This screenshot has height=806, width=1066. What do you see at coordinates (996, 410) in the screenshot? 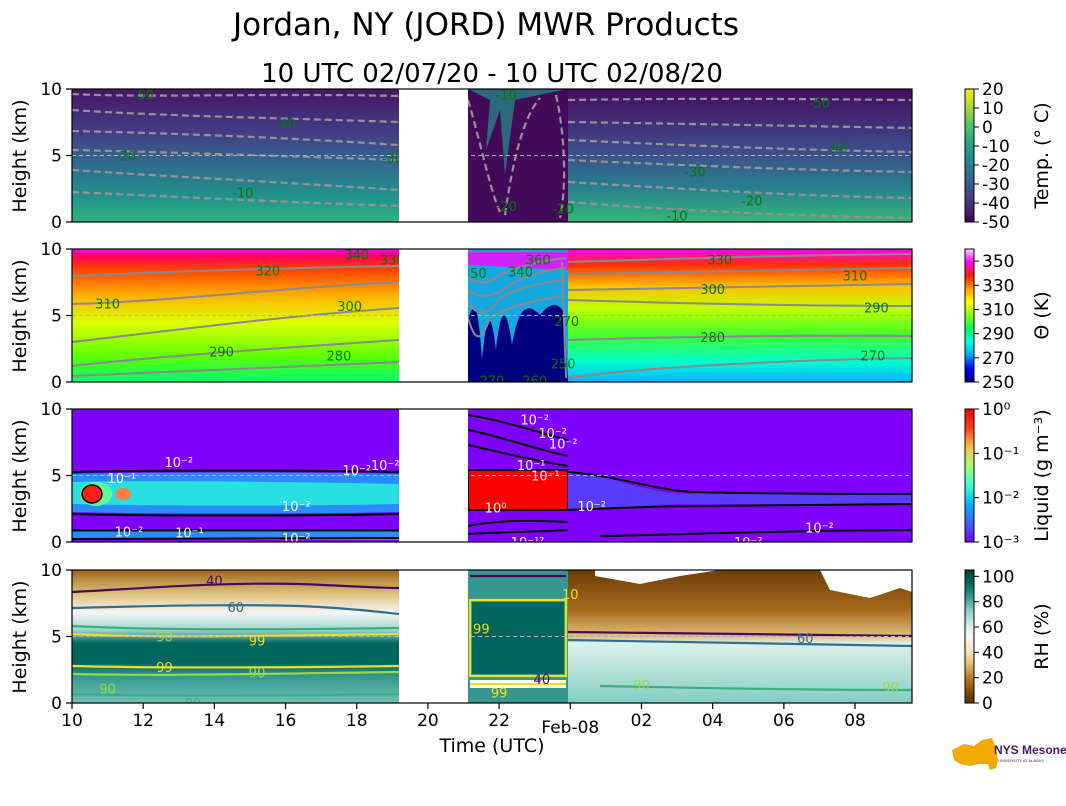
I see `colorbar-tick-label: 10⁰` at bounding box center [996, 410].